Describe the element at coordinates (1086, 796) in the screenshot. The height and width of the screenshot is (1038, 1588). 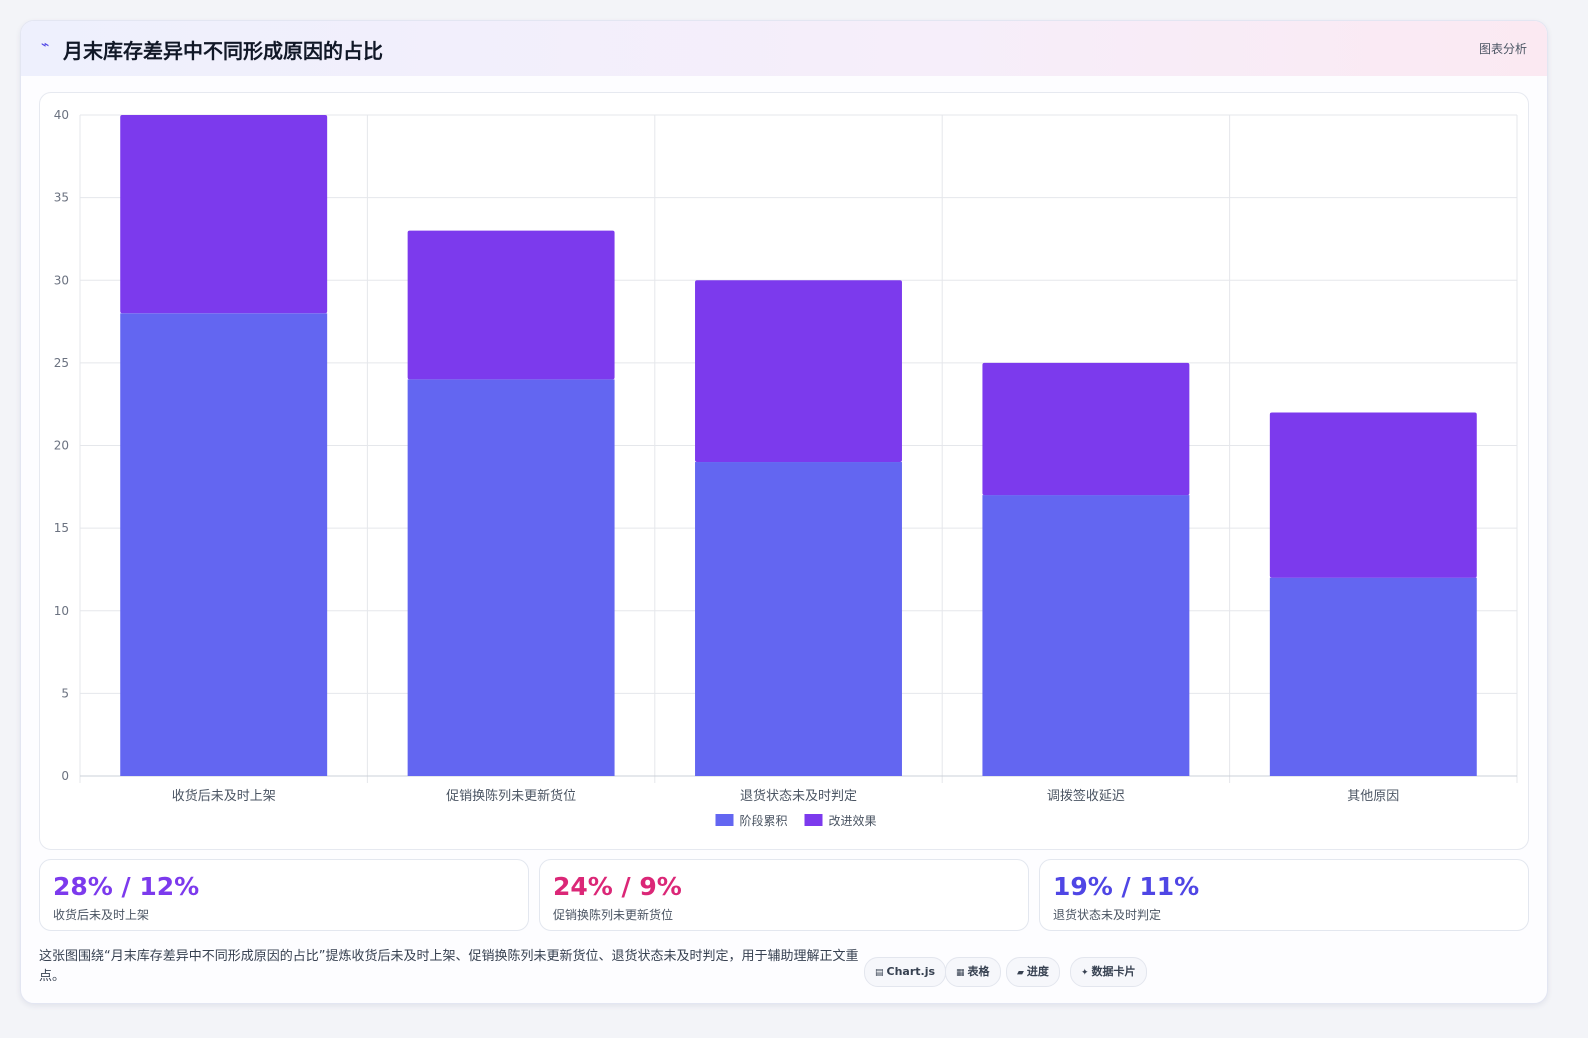
I see `x-tick-label: 调拨签收延迟` at that location.